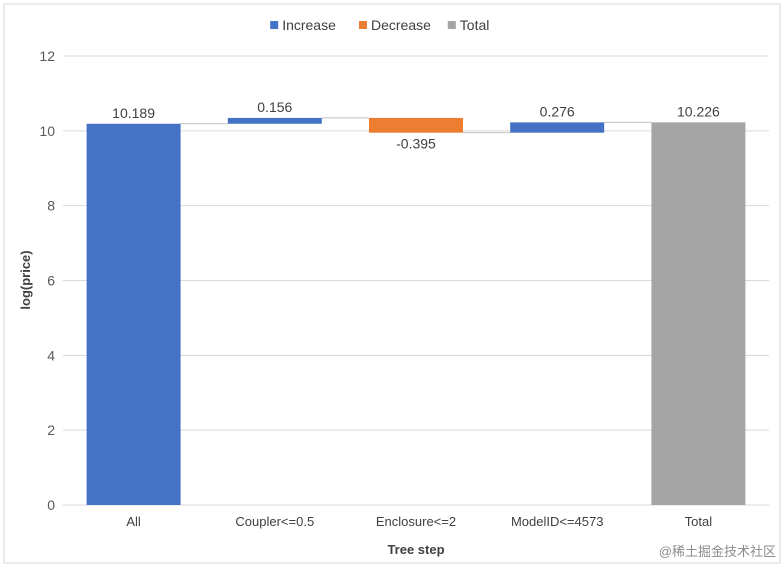 This screenshot has width=784, height=567. I want to click on legend: Increase Decrease Total, so click(379, 25).